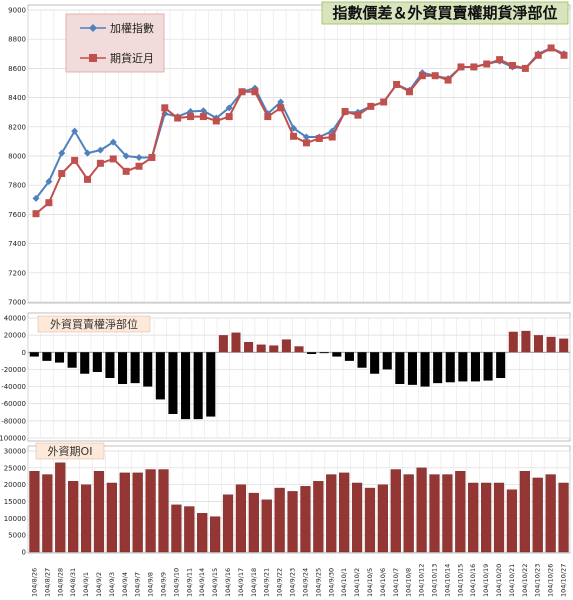  I want to click on panel3-tick-label: 0, so click(24, 553).